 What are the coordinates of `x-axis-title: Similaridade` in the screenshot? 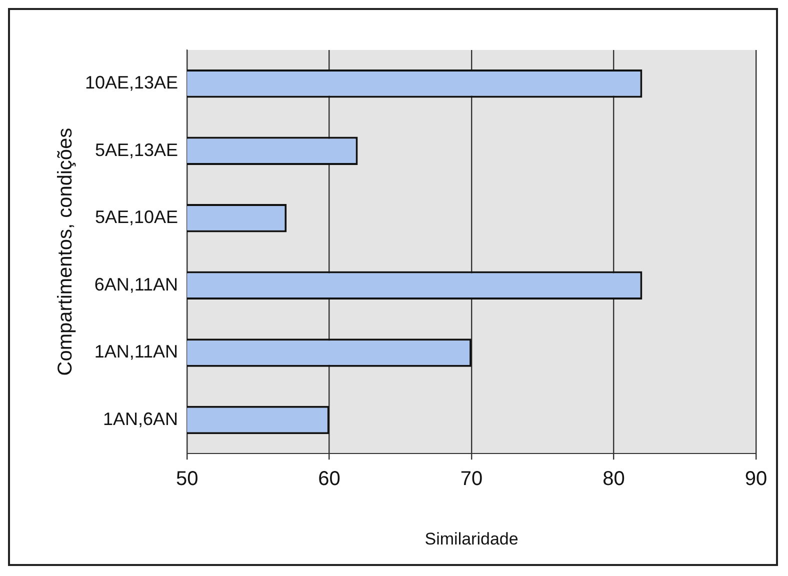 It's located at (471, 538).